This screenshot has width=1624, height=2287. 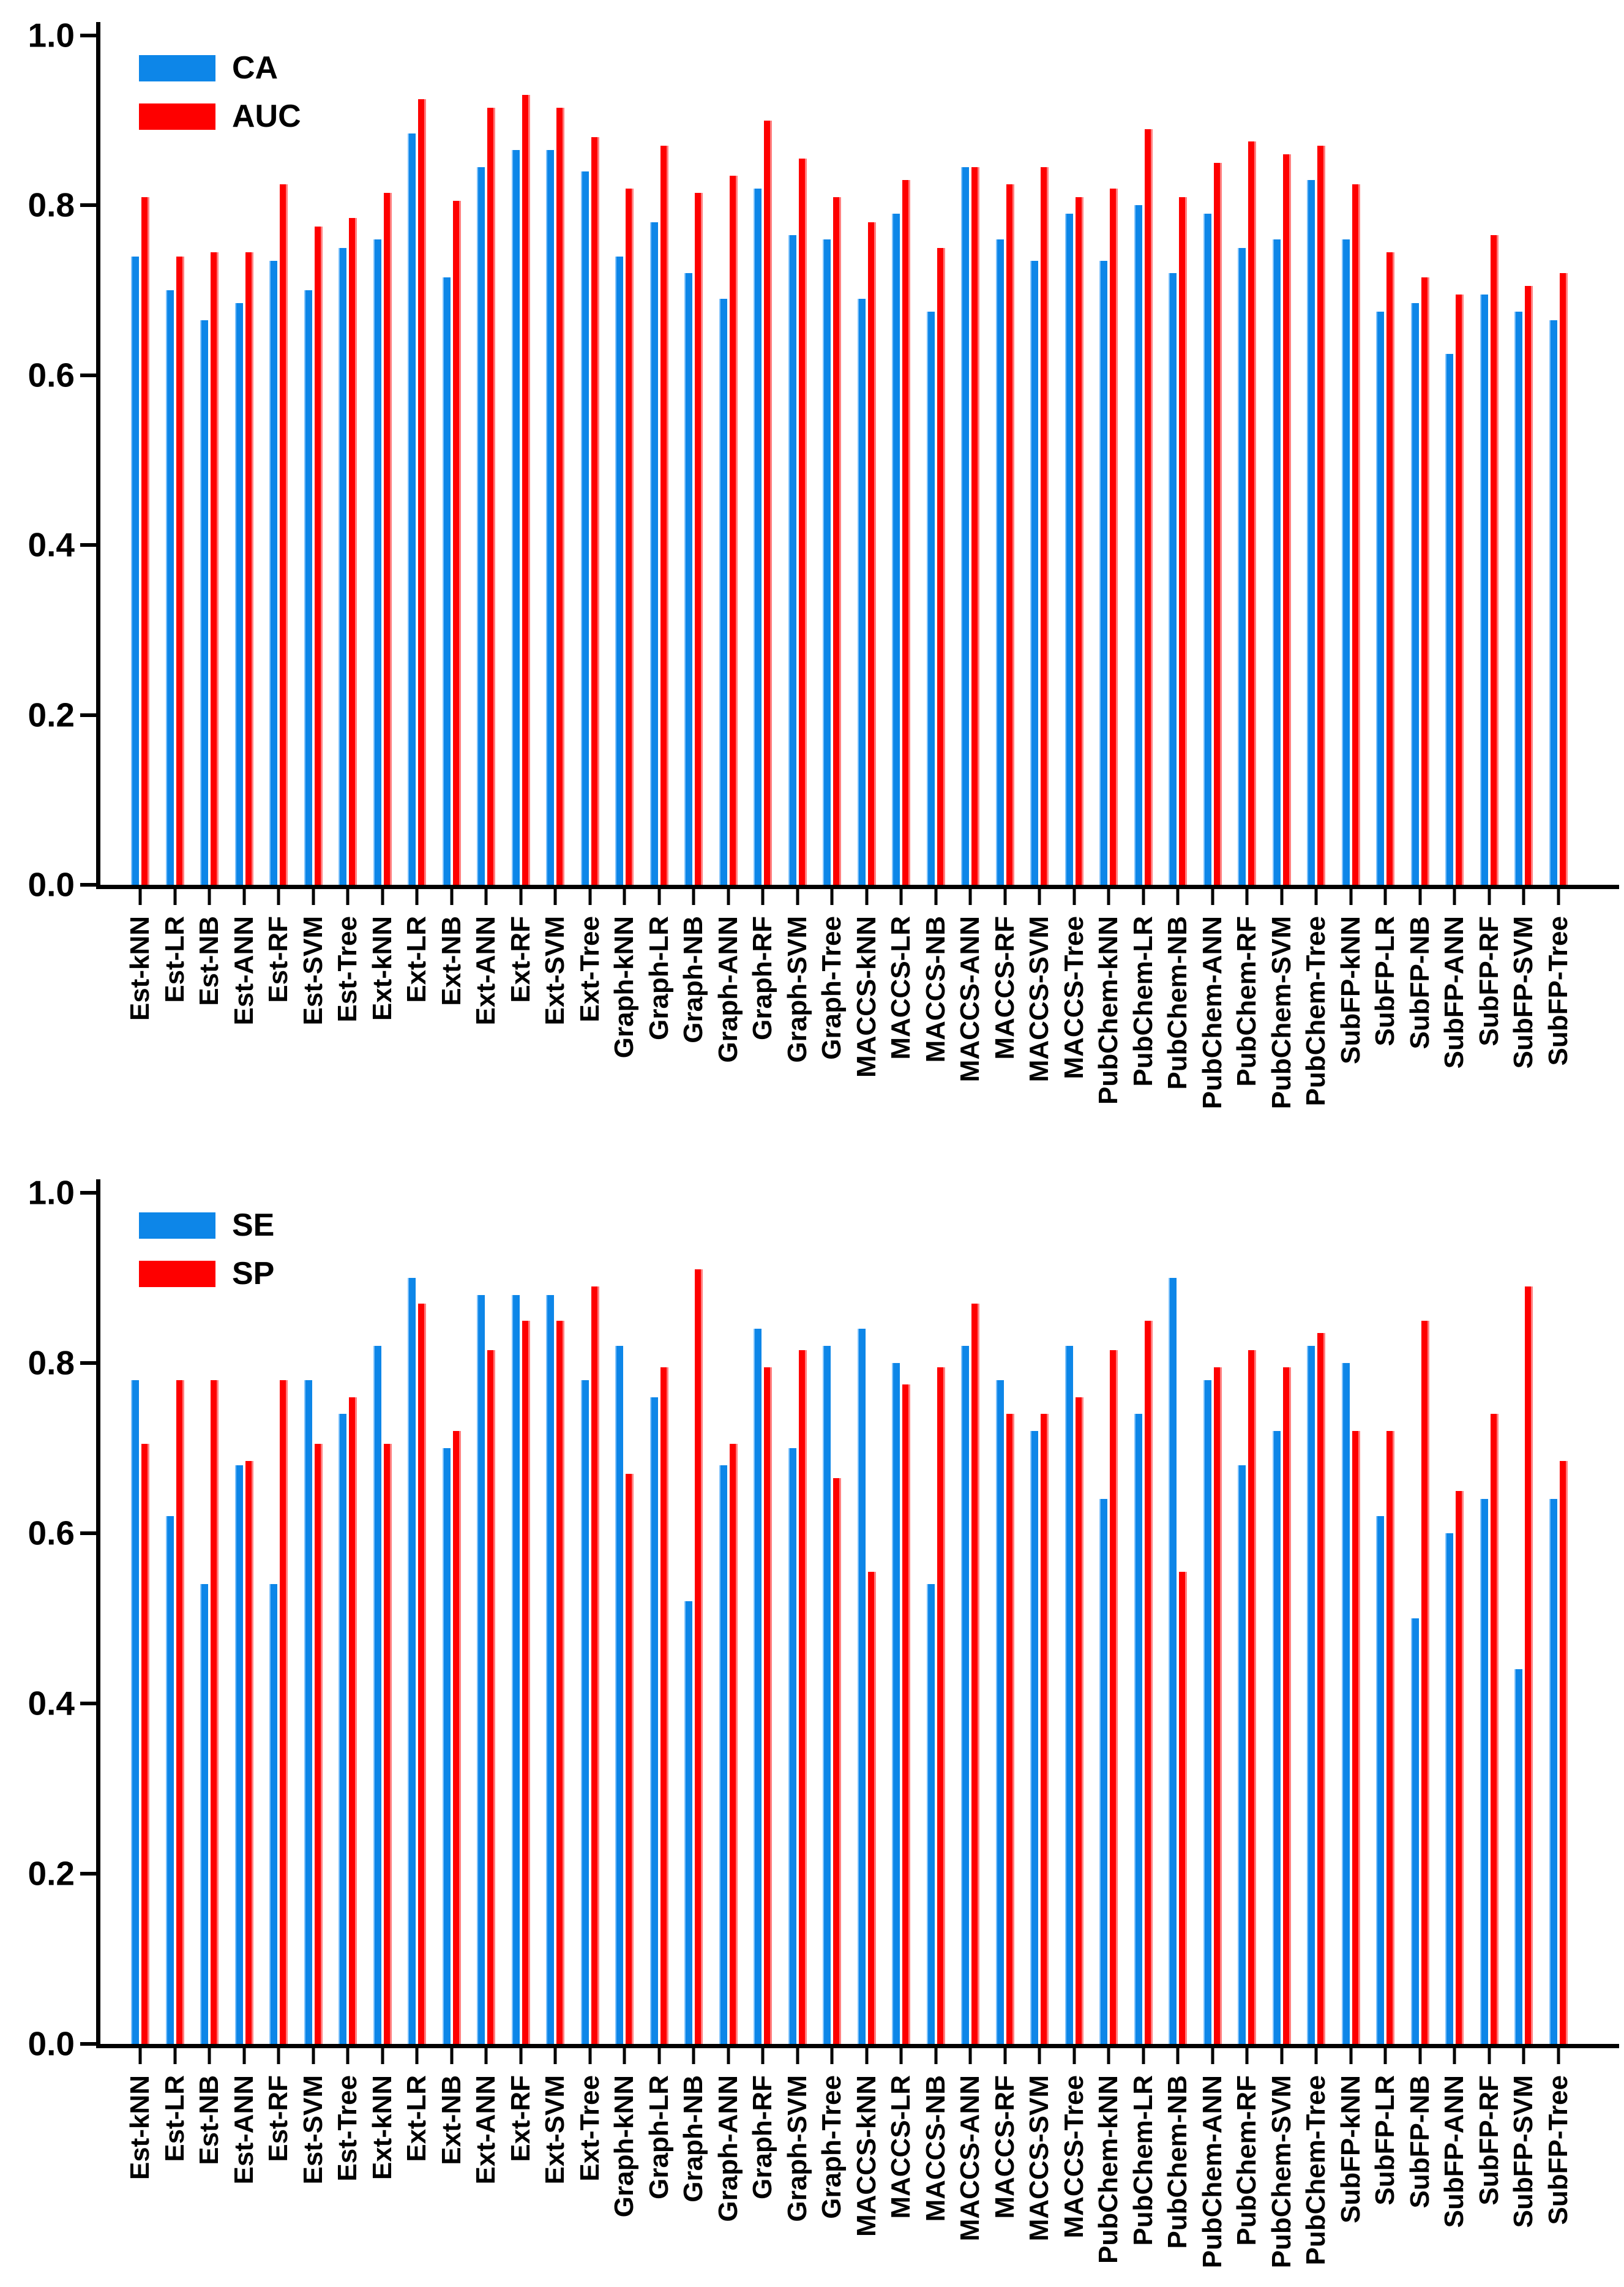 What do you see at coordinates (1380, 598) in the screenshot?
I see `bar-ca-subfp-lr` at bounding box center [1380, 598].